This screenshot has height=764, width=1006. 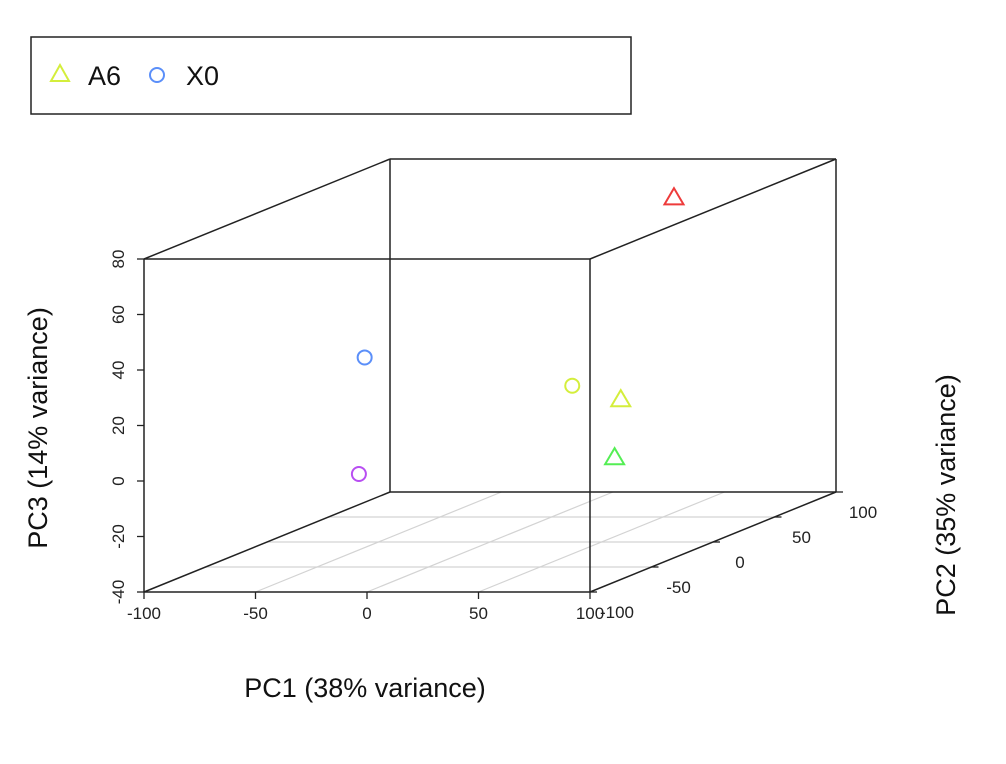 I want to click on z-tick-labels: -40 -20 0 20 40 60 80, so click(x=118, y=427).